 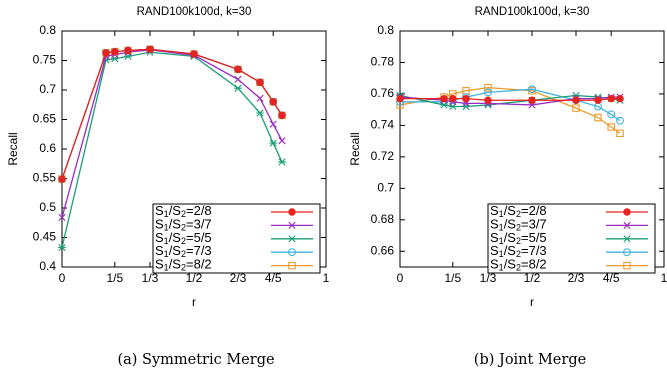 I want to click on x-axis-label: r, so click(x=532, y=302).